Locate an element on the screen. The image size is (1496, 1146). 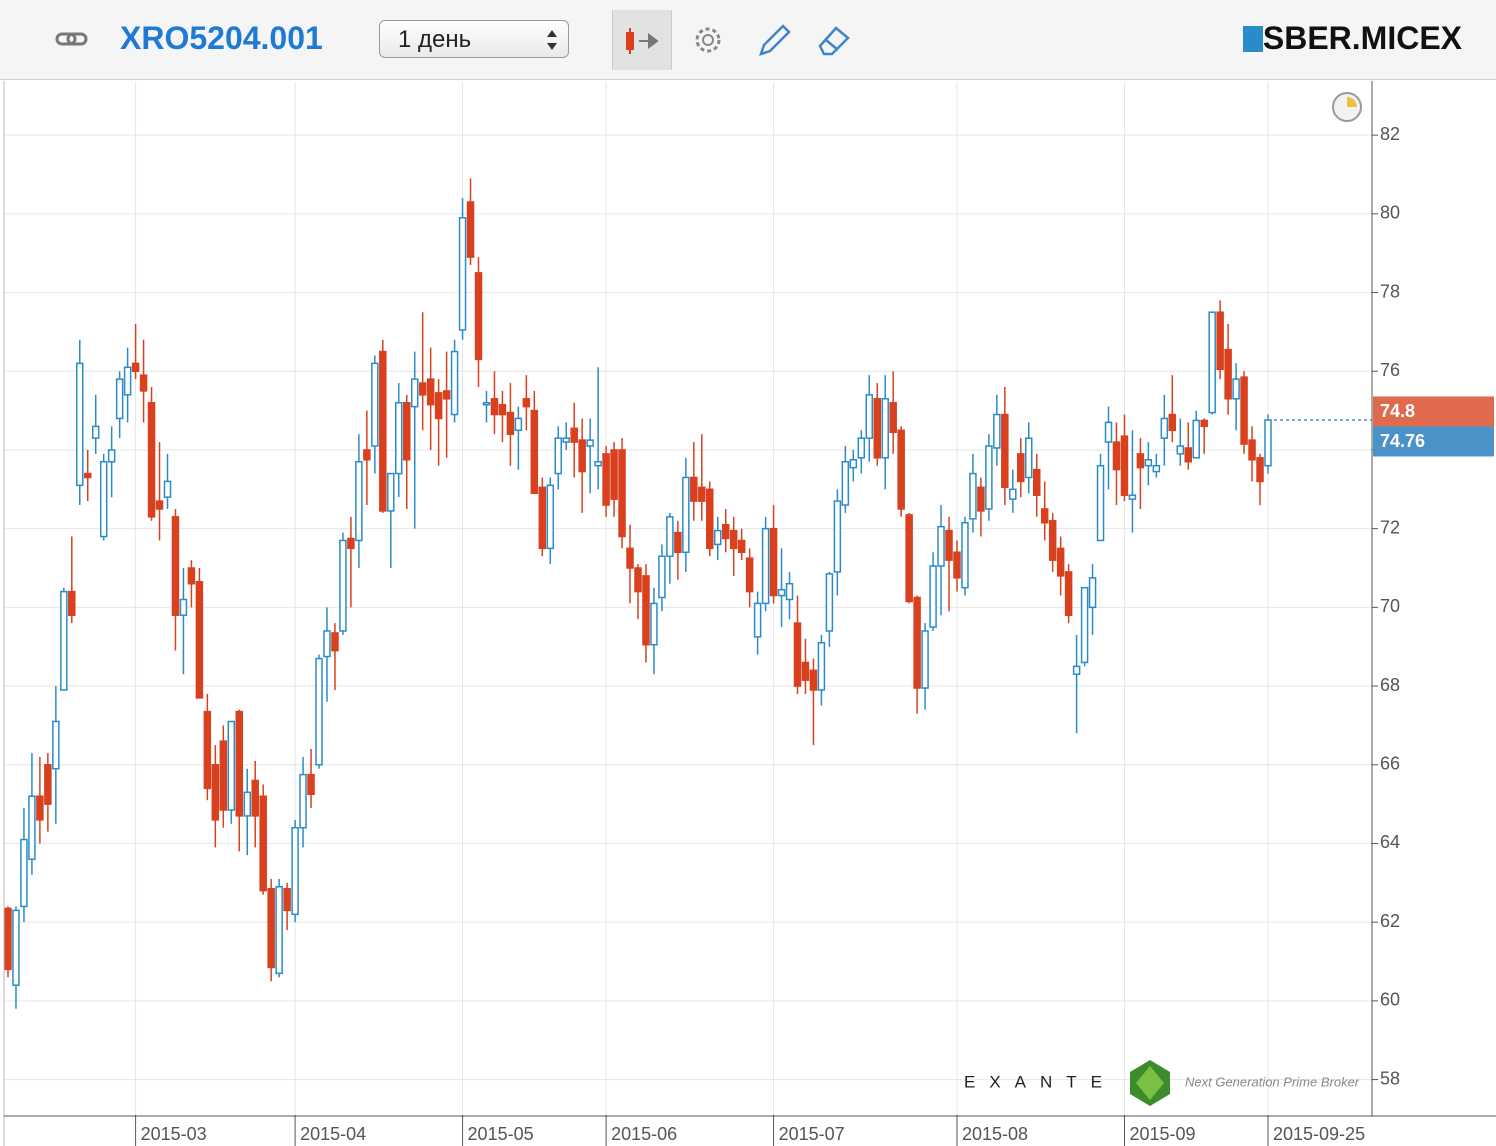
brand-name: EXANTE is located at coordinates (1040, 1081).